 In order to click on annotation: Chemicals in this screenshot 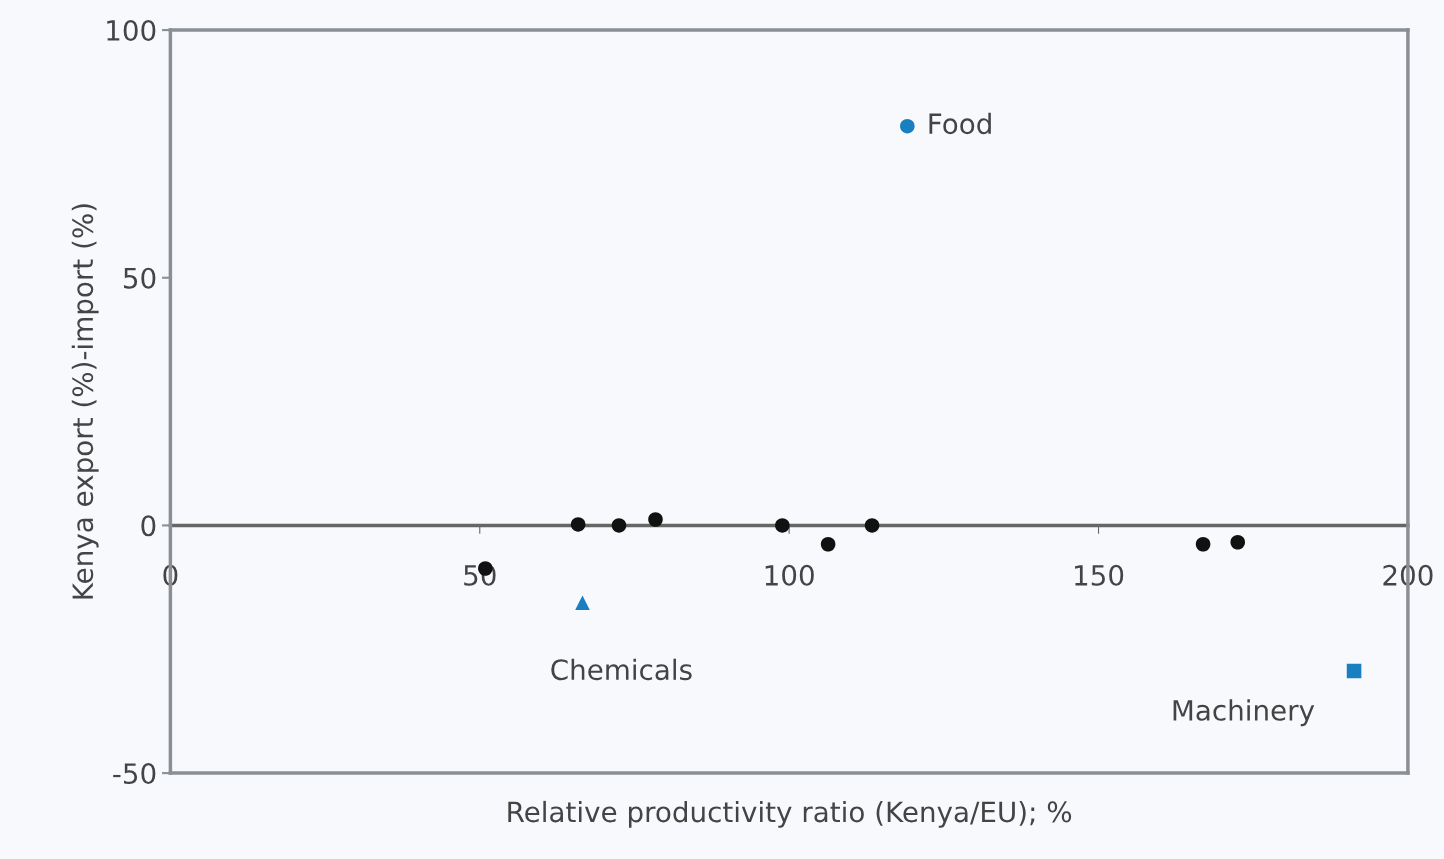, I will do `click(621, 669)`.